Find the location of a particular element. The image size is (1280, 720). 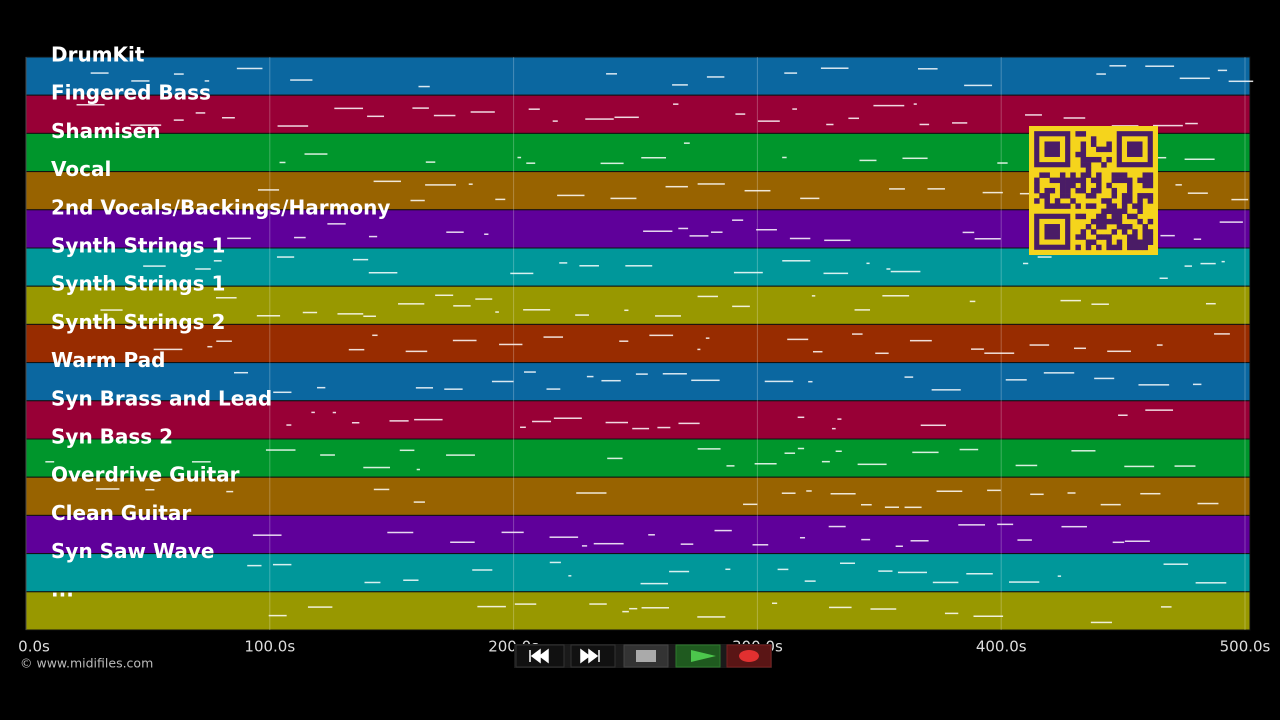

rewind-button is located at coordinates (540, 656).